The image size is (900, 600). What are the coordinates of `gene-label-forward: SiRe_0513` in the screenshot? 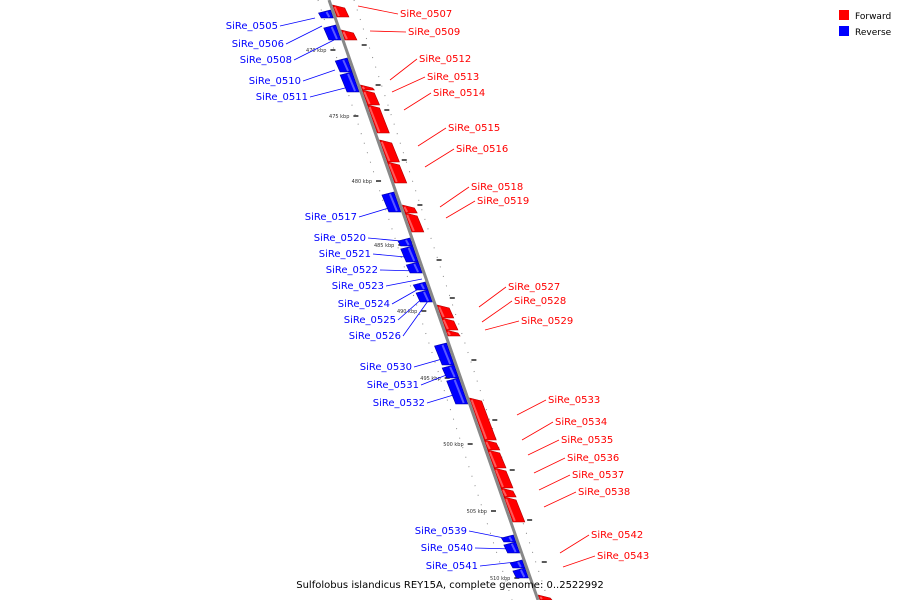 It's located at (453, 77).